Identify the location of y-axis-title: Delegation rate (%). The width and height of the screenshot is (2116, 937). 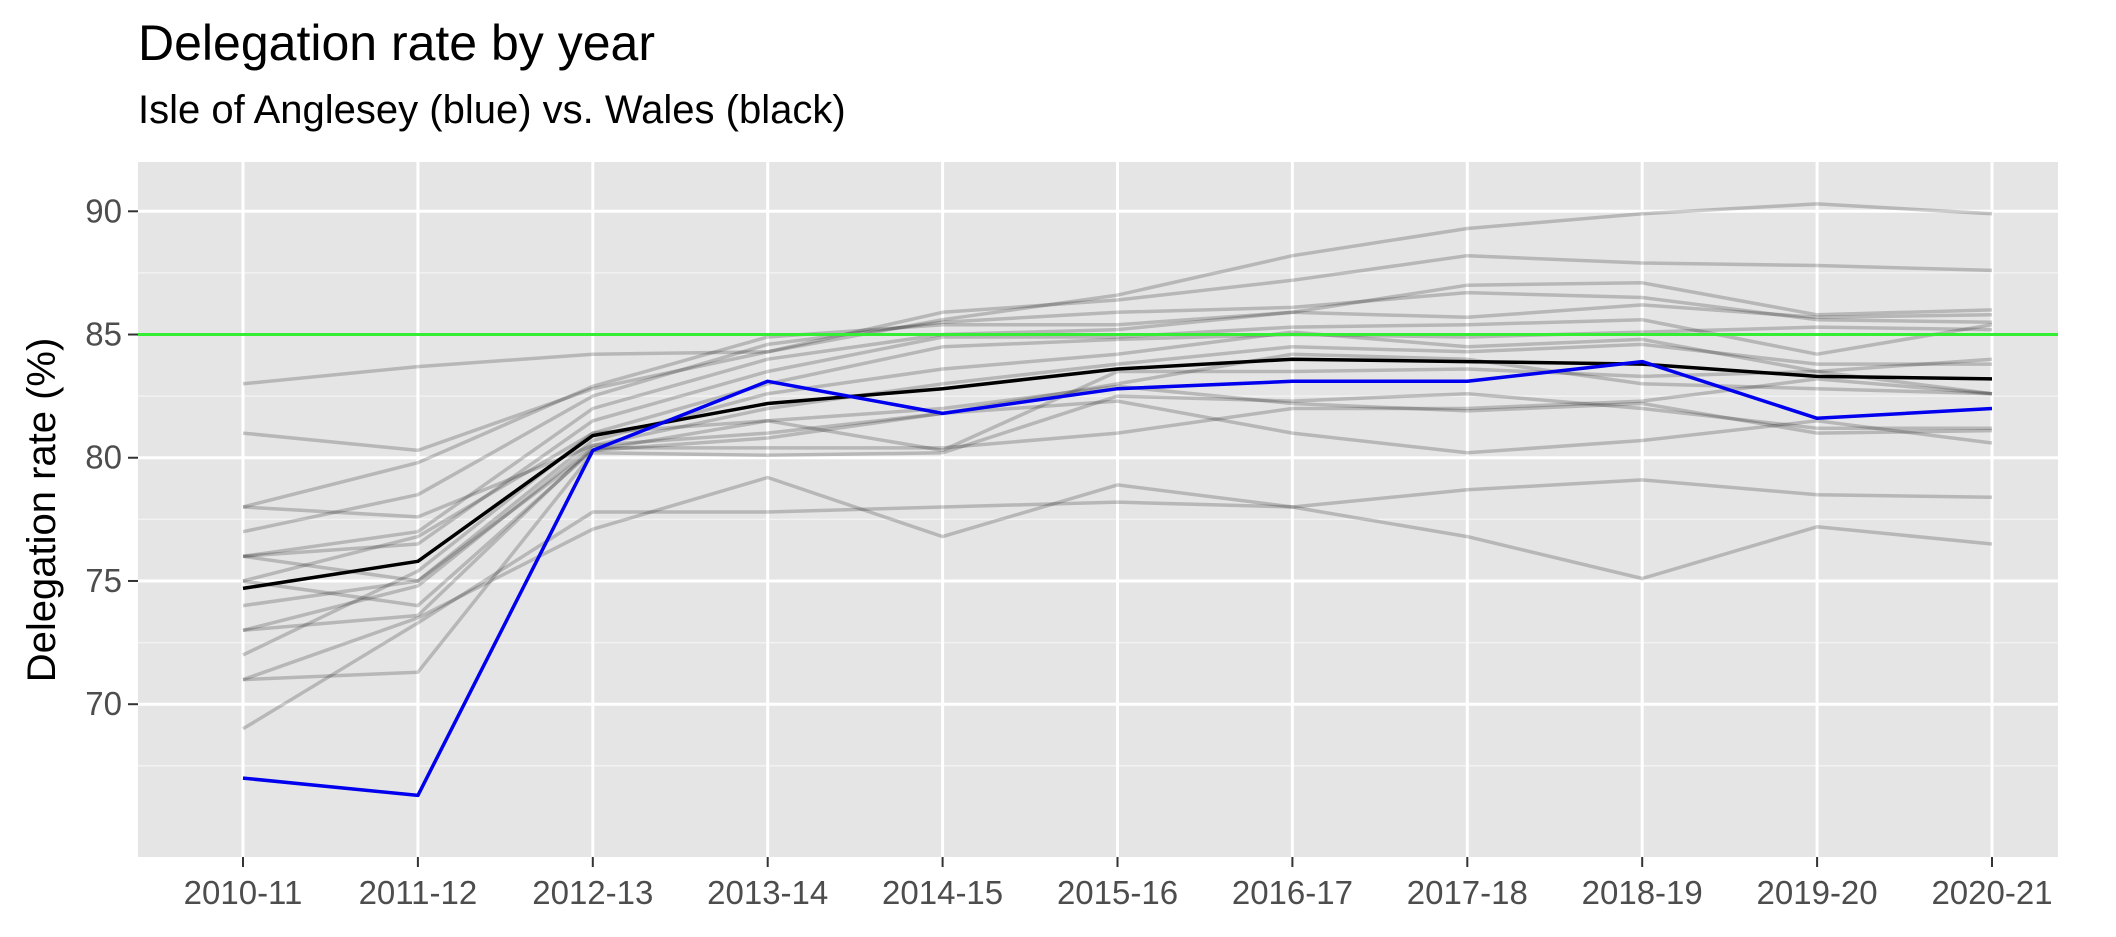
(42, 510).